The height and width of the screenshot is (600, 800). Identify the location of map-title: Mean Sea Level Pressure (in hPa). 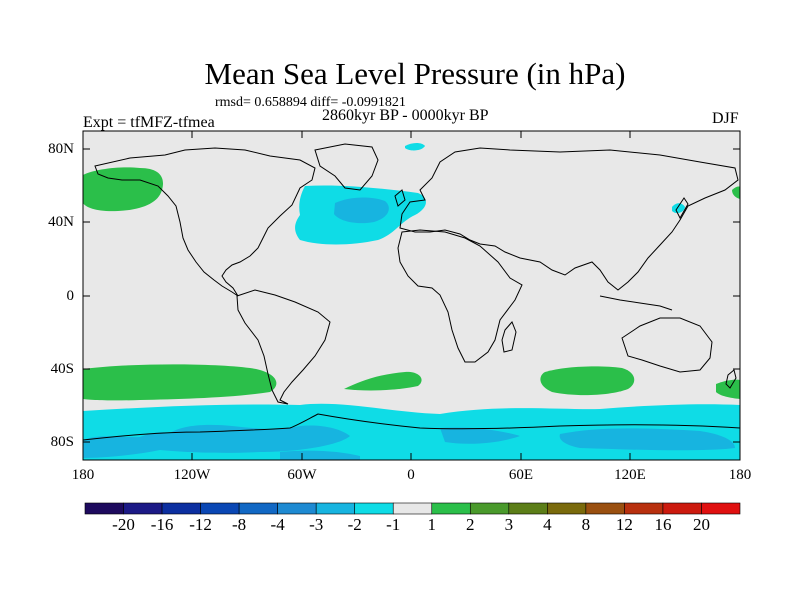
(415, 73).